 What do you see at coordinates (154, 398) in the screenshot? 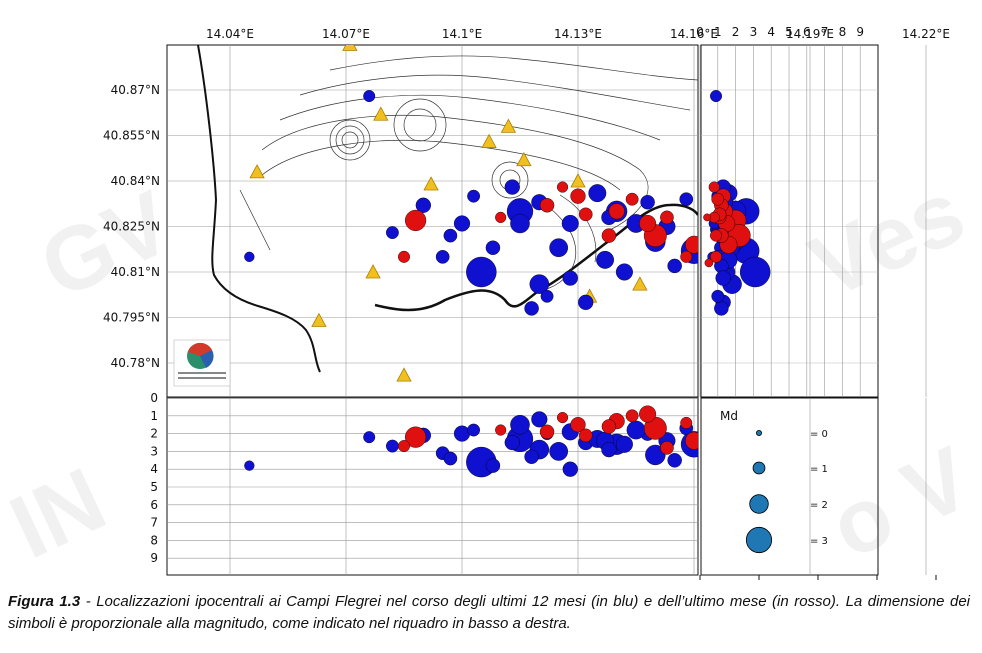
I see `depth-tick-label: 0` at bounding box center [154, 398].